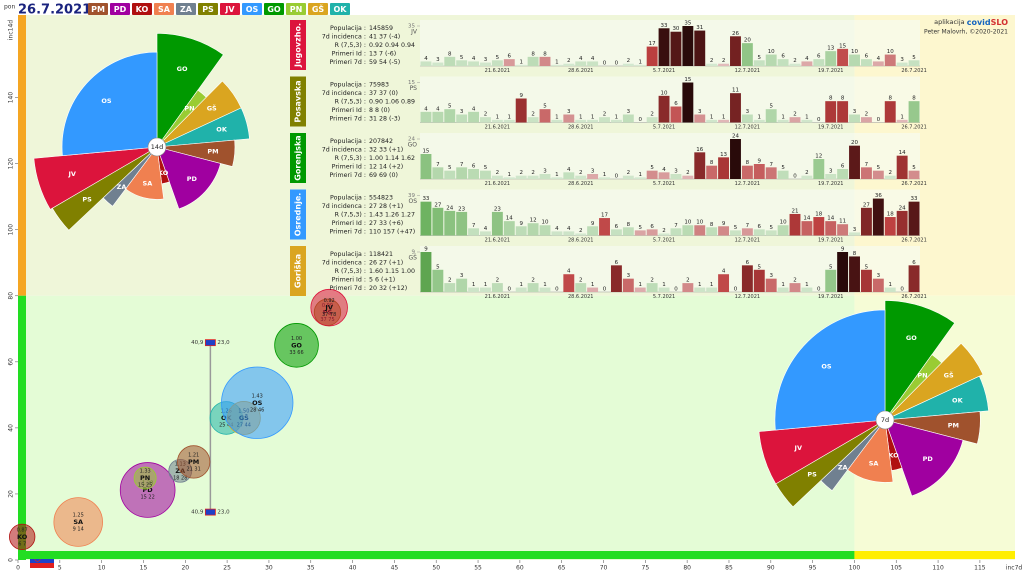  Describe the element at coordinates (257, 410) in the screenshot. I see `bubble-pair: 28 46` at that location.